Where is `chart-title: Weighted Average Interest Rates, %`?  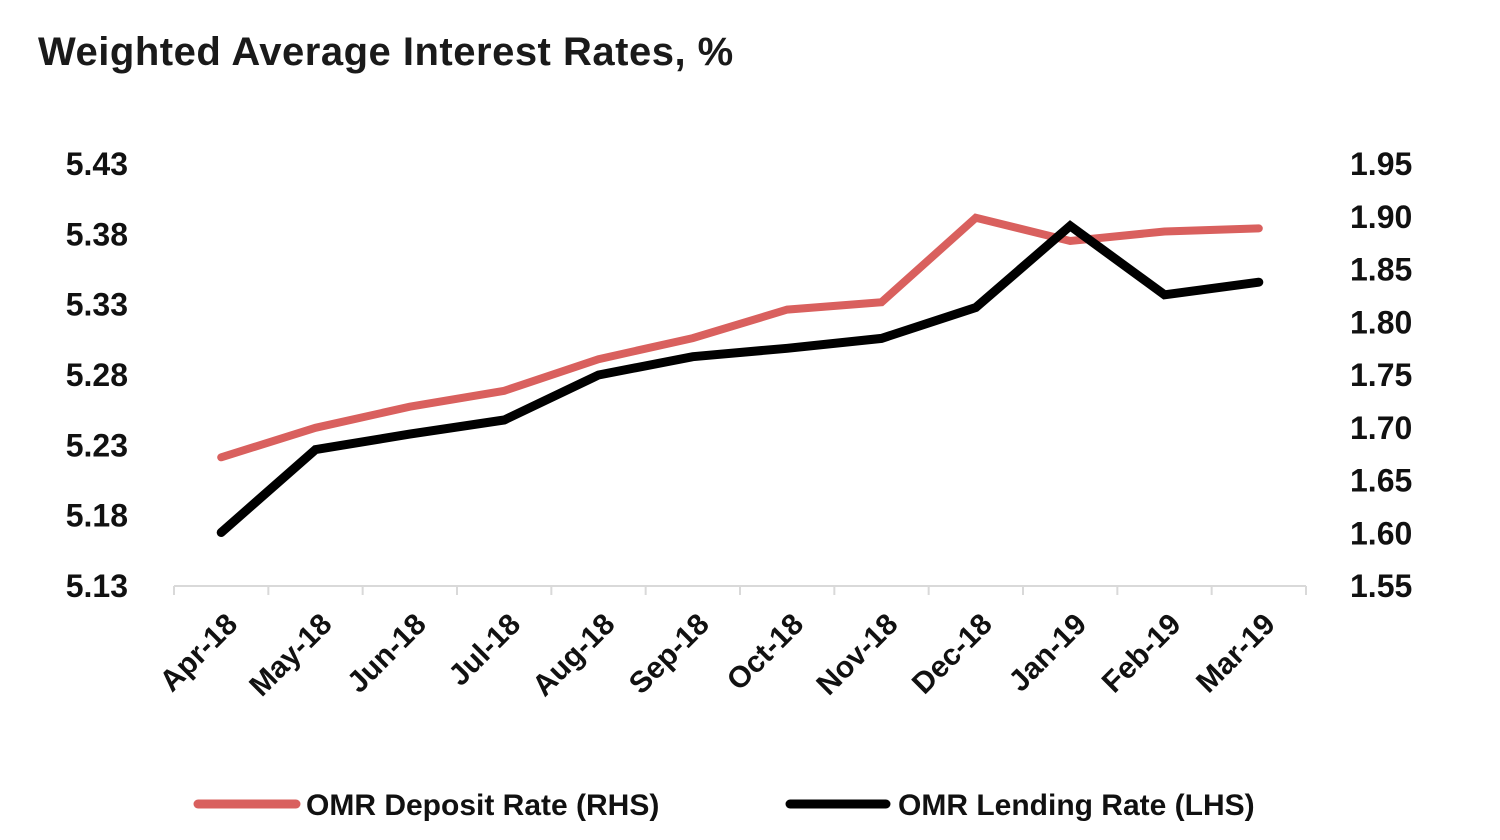 chart-title: Weighted Average Interest Rates, % is located at coordinates (386, 52).